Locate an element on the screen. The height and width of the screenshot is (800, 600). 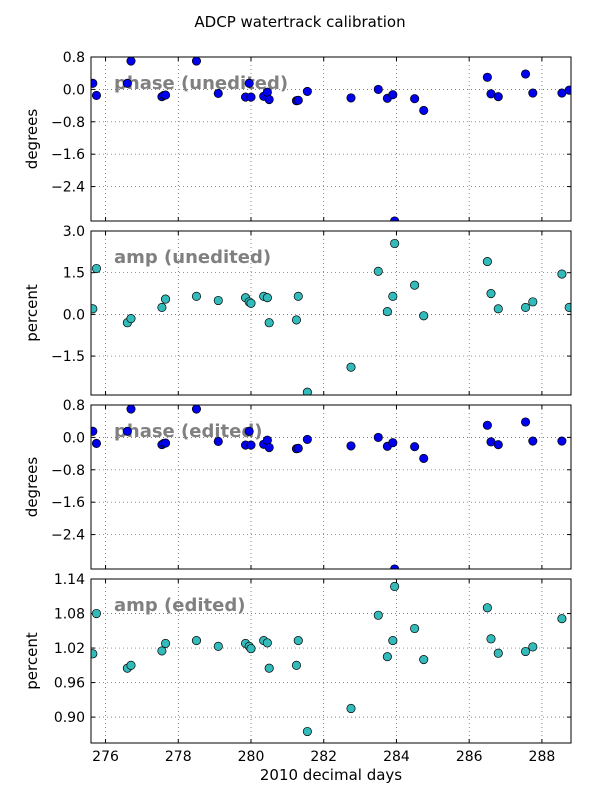
y-tick-label: 0.90 is located at coordinates (69, 718).